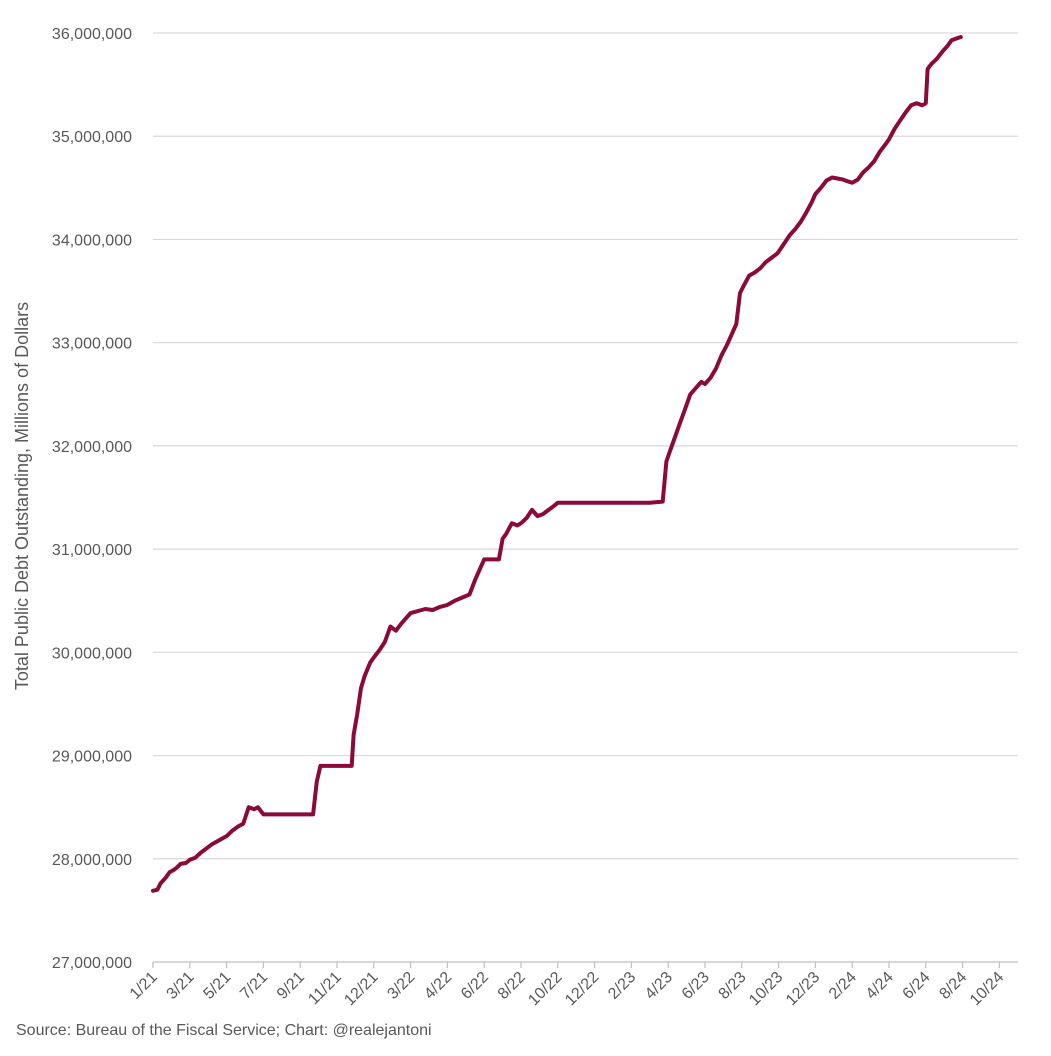 The image size is (1051, 1056). What do you see at coordinates (254, 986) in the screenshot?
I see `x-tick-label: 7/21` at bounding box center [254, 986].